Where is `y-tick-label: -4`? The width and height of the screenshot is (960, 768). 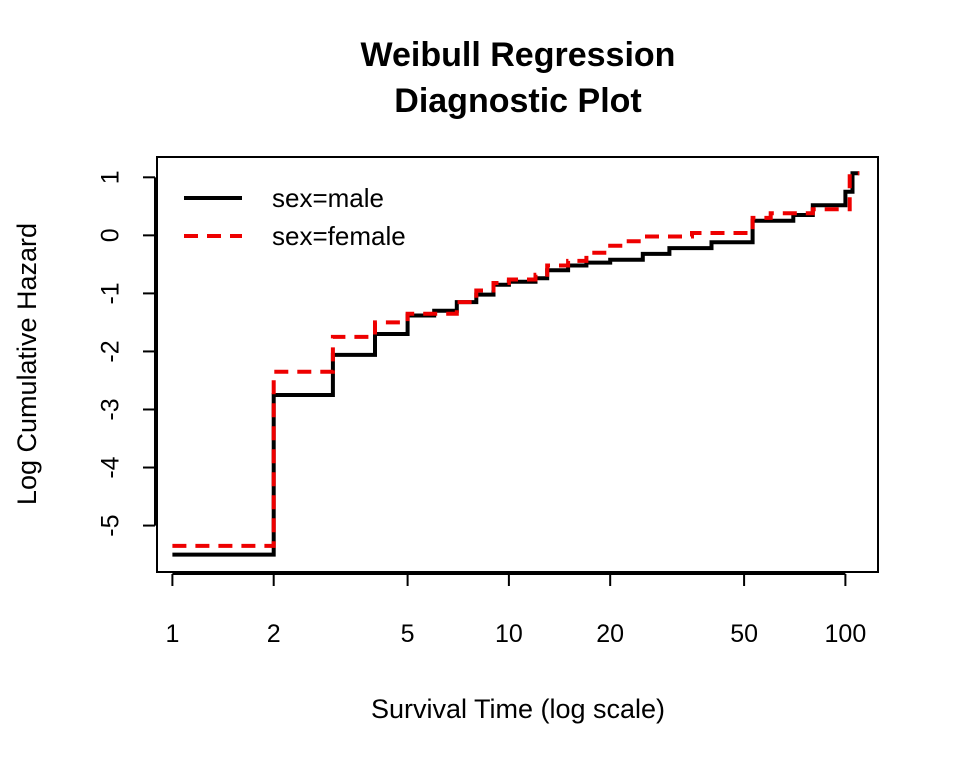
y-tick-label: -4 is located at coordinates (111, 467).